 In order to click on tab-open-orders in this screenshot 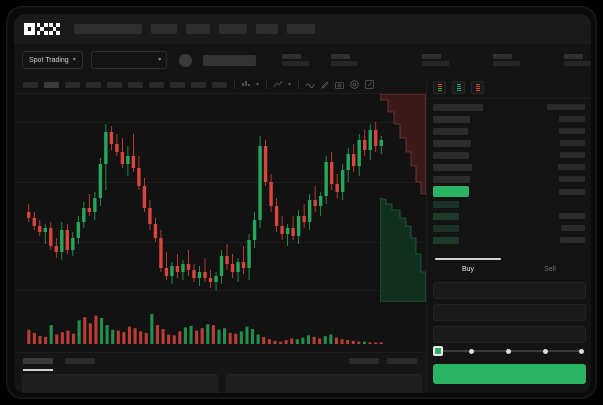, I will do `click(38, 364)`.